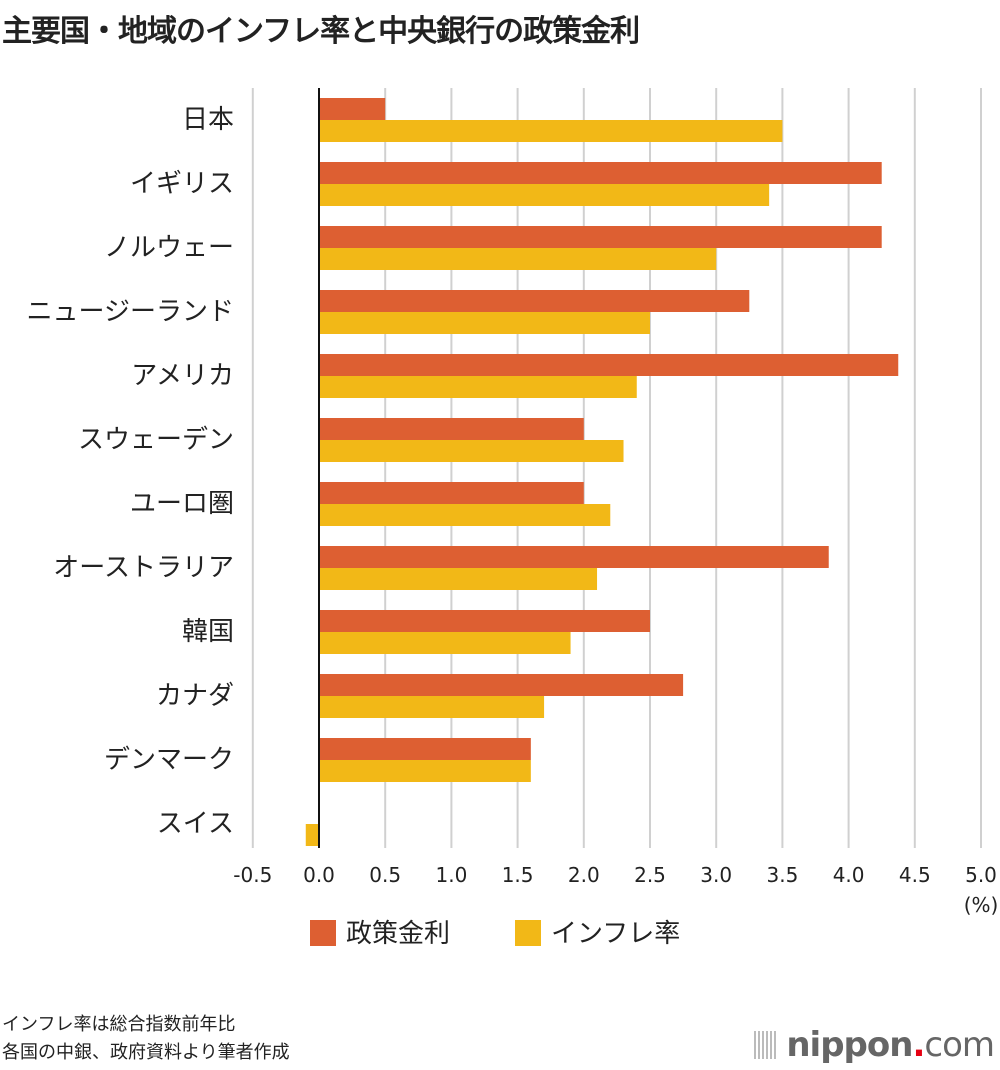 This screenshot has width=1000, height=1070. What do you see at coordinates (119, 1024) in the screenshot?
I see `footnote-1: インフレ率は総合指数前年比` at bounding box center [119, 1024].